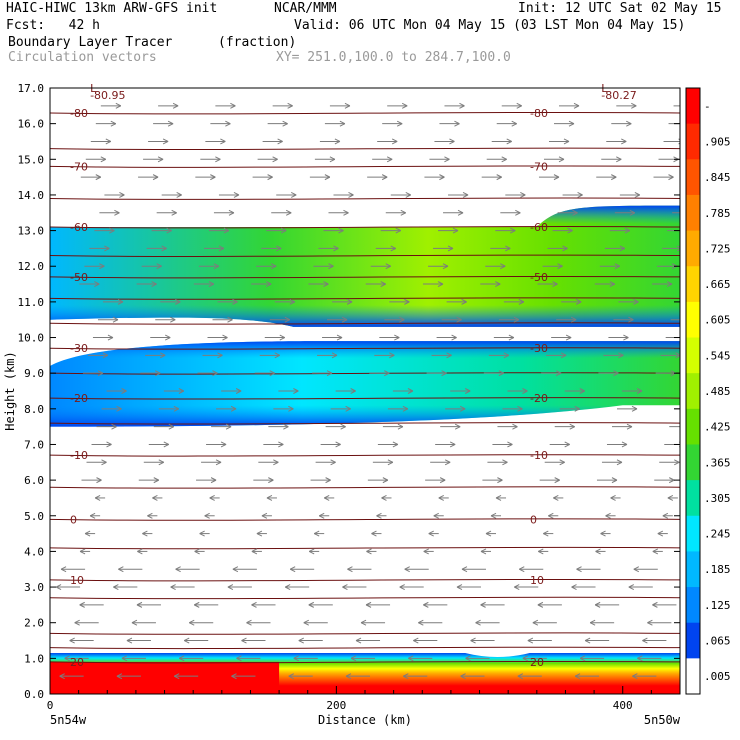 This screenshot has height=740, width=740. What do you see at coordinates (79, 227) in the screenshot?
I see `contour-label: -60` at bounding box center [79, 227].